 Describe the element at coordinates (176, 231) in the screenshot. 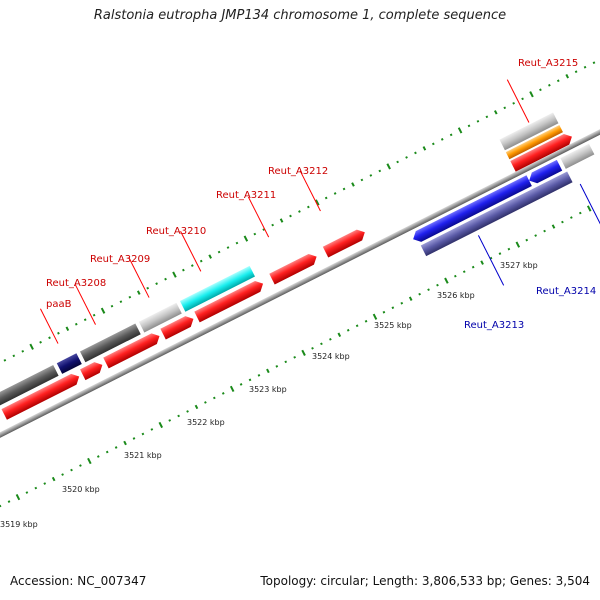

I see `gene-label-Reut_A3210: Reut_A3210` at that location.